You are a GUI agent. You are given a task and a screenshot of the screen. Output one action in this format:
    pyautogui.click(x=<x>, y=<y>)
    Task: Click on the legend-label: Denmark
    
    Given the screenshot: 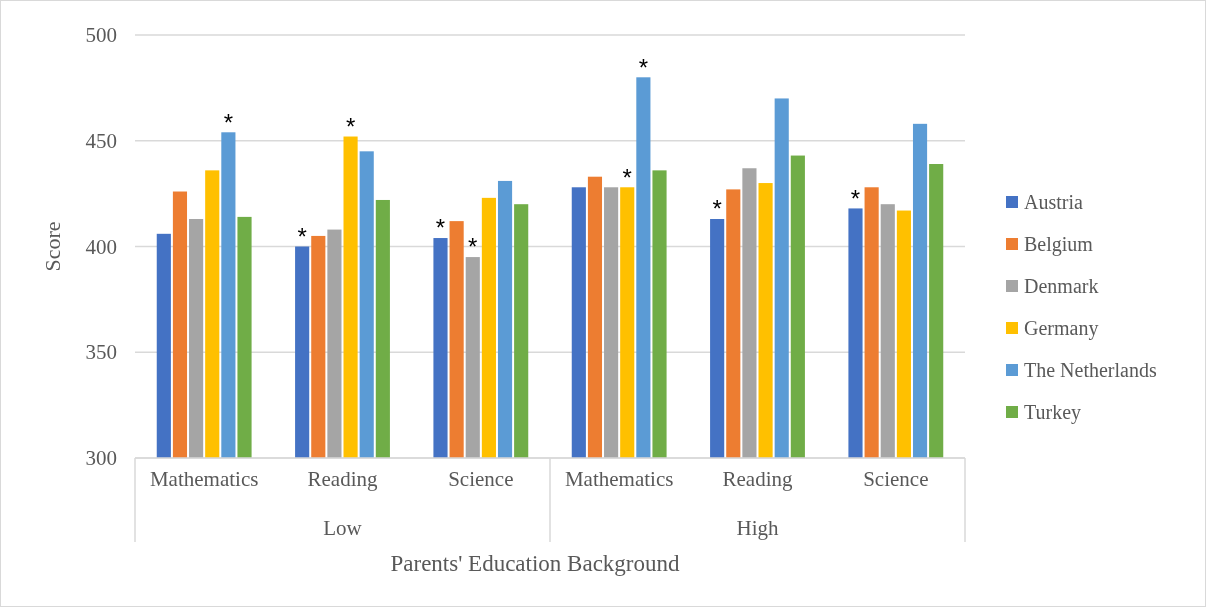 What is the action you would take?
    pyautogui.click(x=1061, y=286)
    